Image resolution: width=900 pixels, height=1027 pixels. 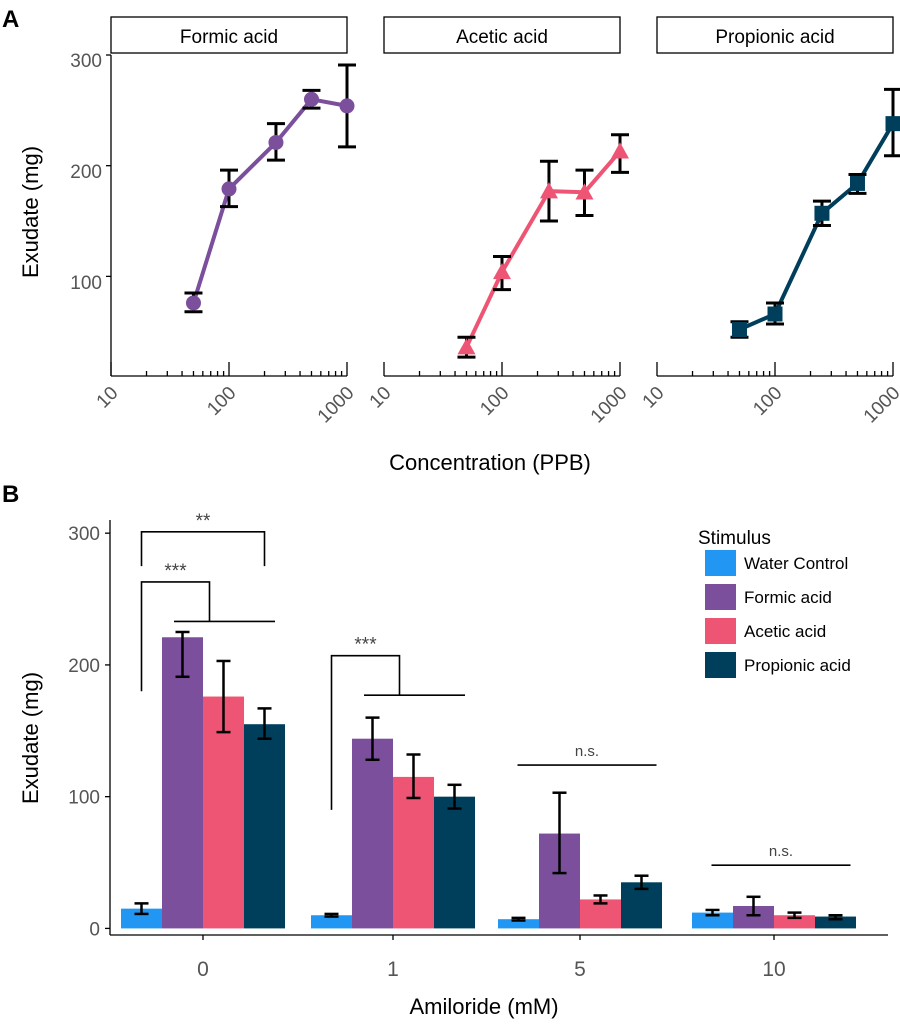 I want to click on legend-label-propionic-acid: Propionic acid, so click(x=797, y=665).